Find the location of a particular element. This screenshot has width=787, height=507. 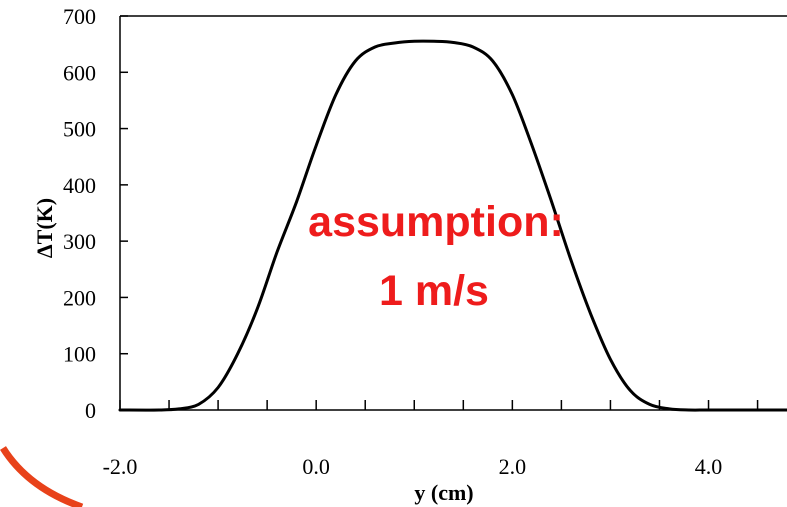

decorative-red-arc is located at coordinates (42, 476).